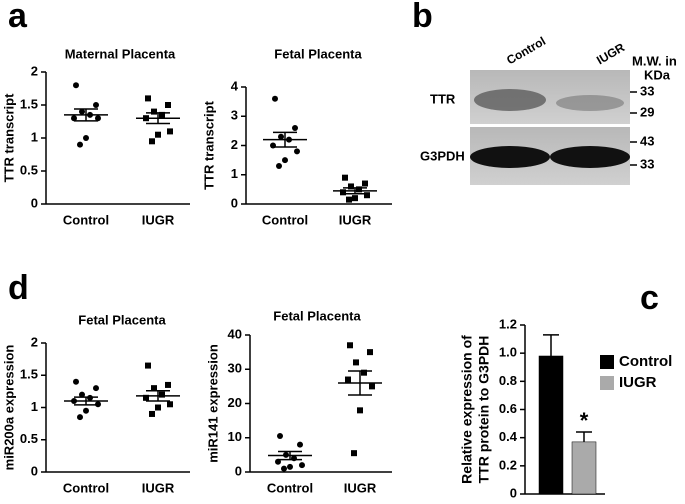  What do you see at coordinates (508, 352) in the screenshot?
I see `y-tick-label: 1.0` at bounding box center [508, 352].